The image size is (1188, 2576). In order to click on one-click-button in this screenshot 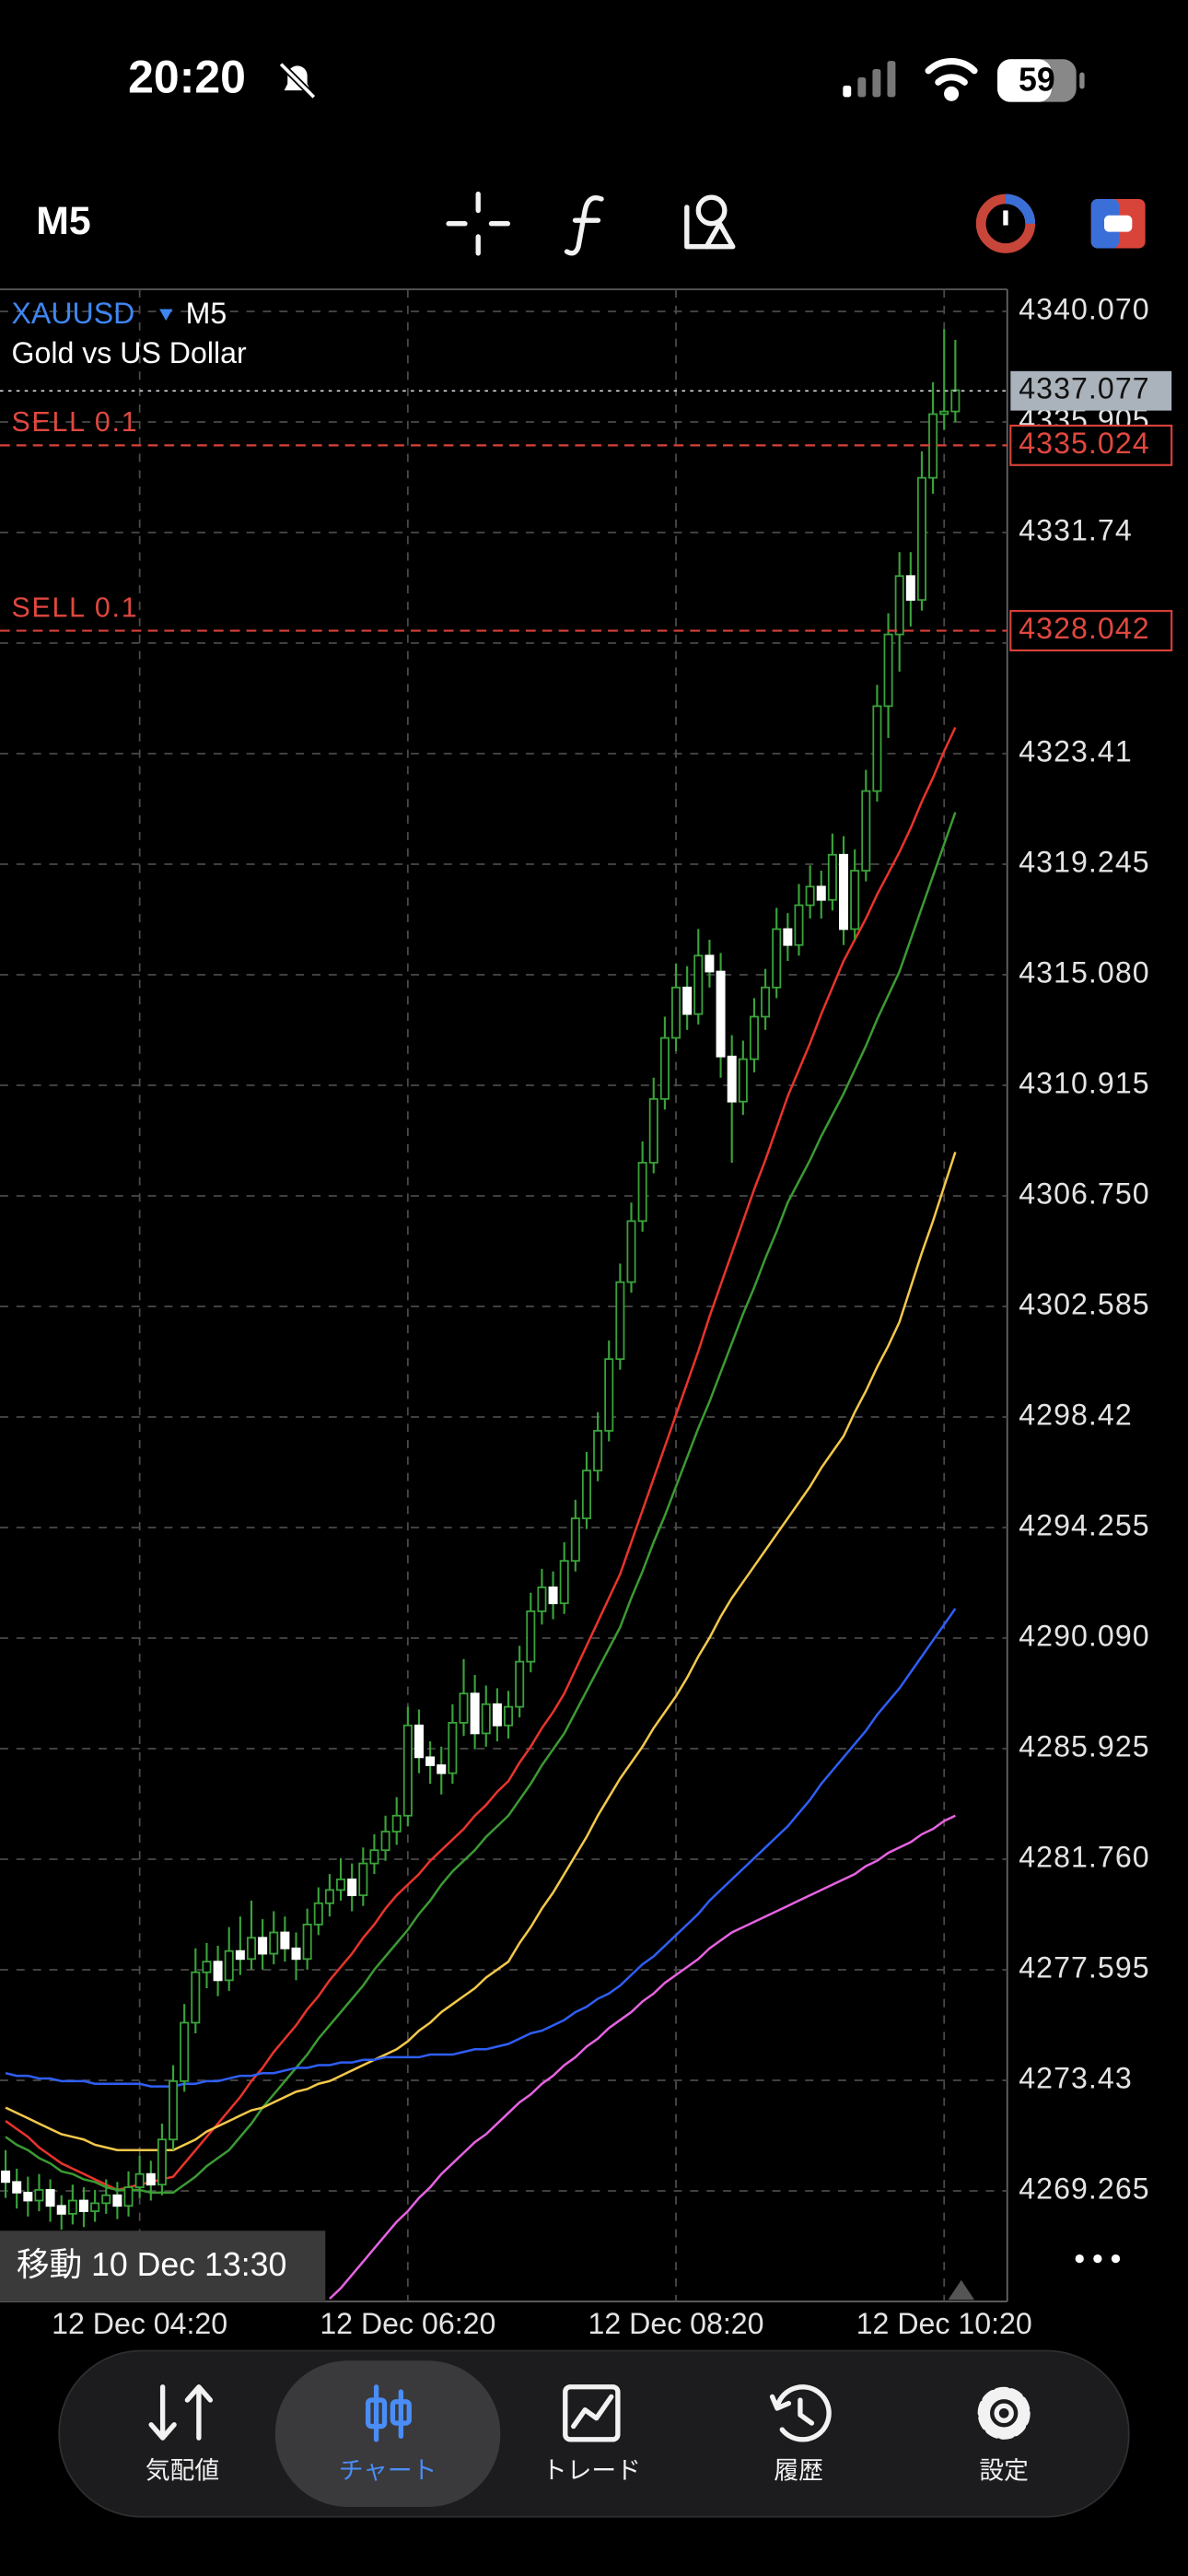, I will do `click(1005, 223)`.